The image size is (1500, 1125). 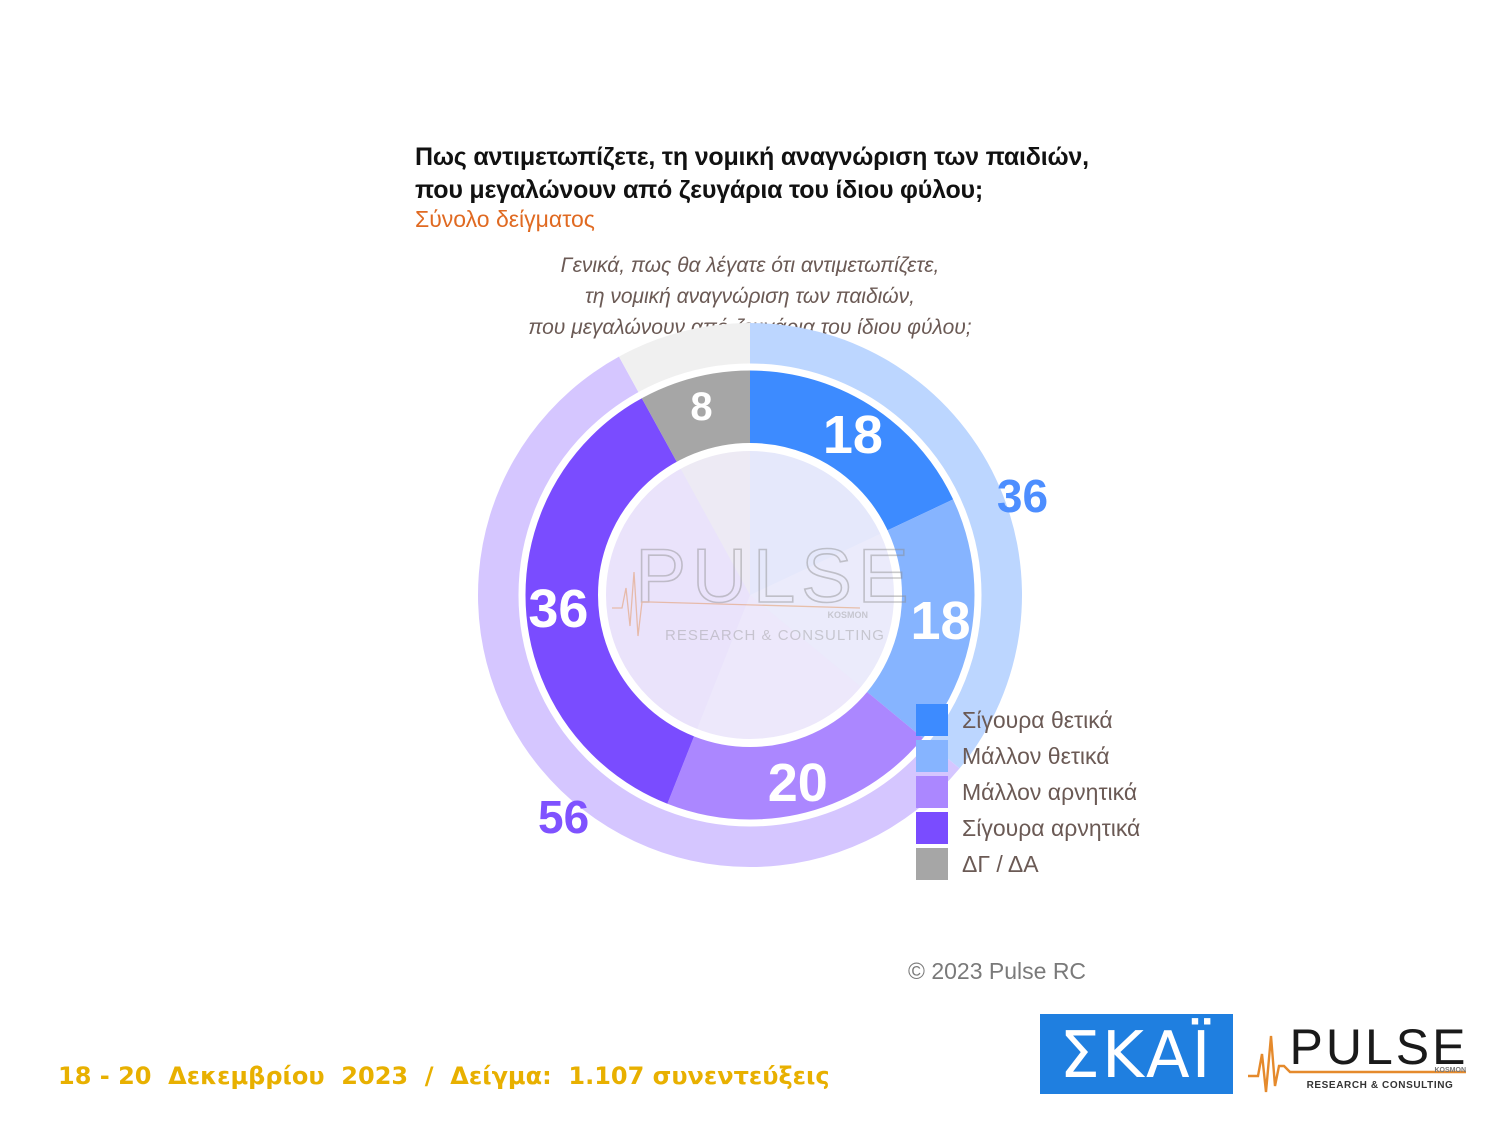 I want to click on chart-subtitle: Σύνολο δείγματος, so click(x=505, y=219).